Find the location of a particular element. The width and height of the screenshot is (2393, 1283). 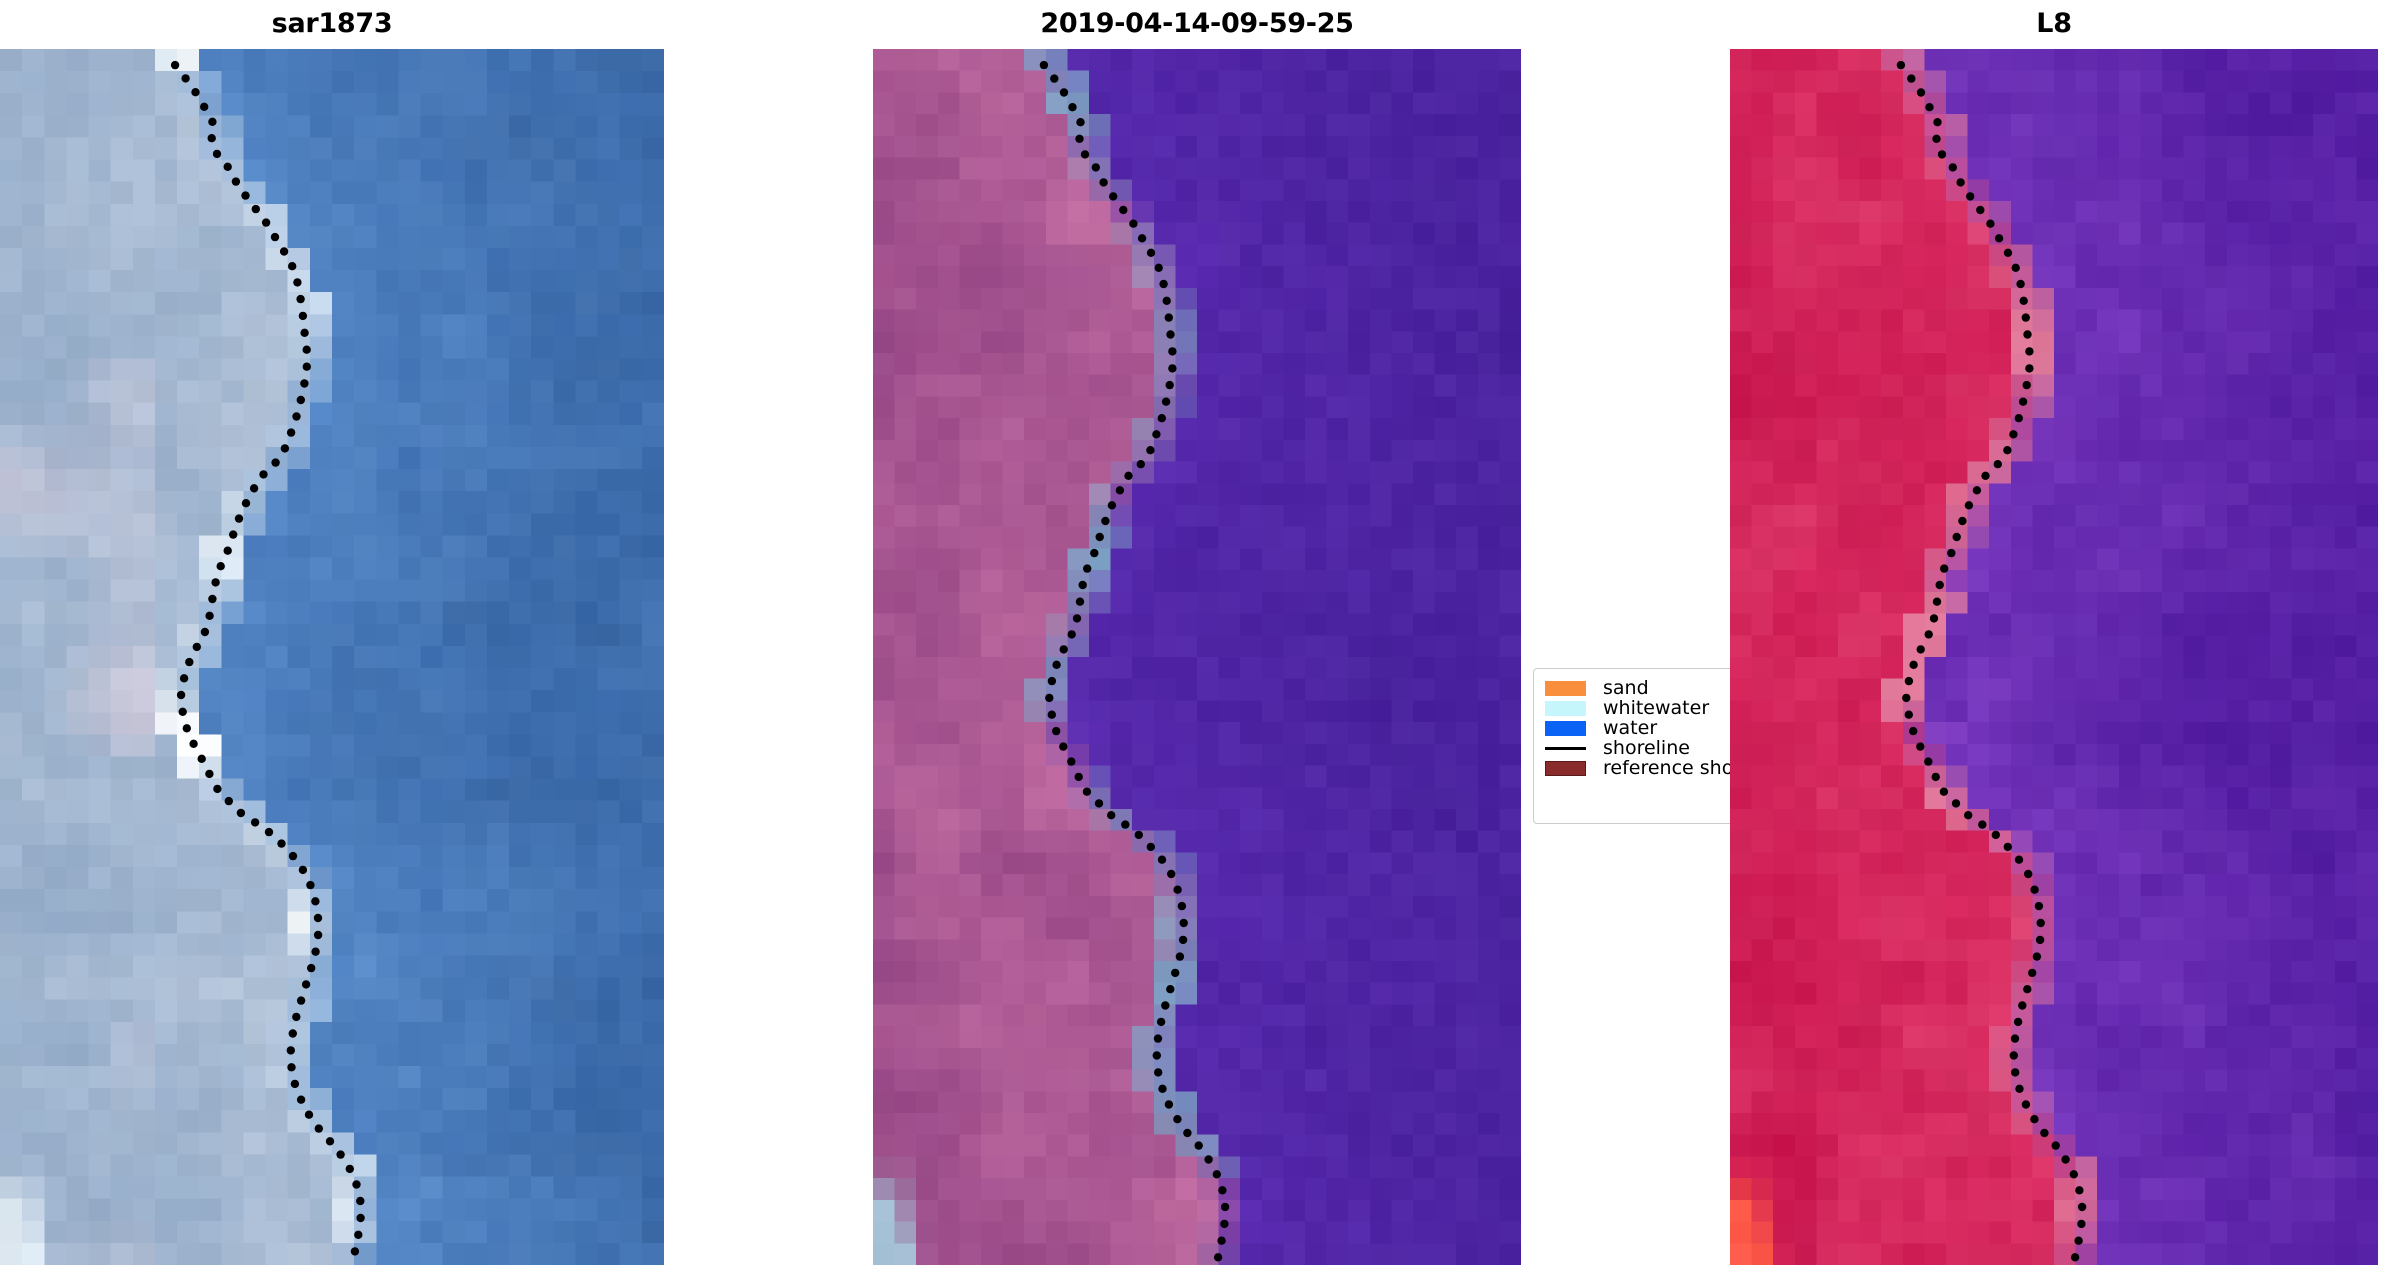

panel-title-sar1873: sar1873 is located at coordinates (332, 23).